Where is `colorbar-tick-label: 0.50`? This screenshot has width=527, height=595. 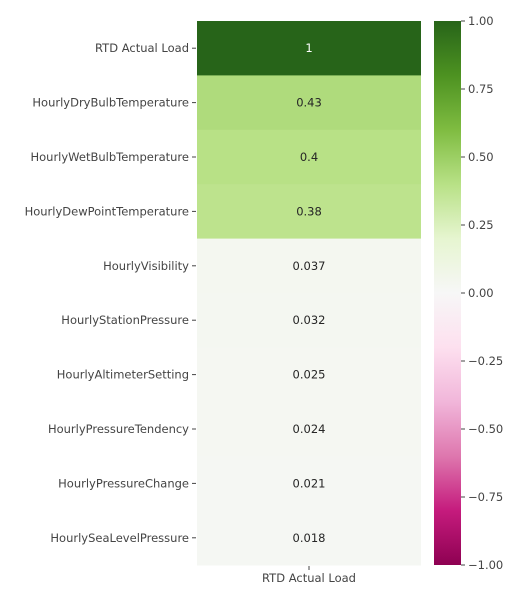 colorbar-tick-label: 0.50 is located at coordinates (481, 157).